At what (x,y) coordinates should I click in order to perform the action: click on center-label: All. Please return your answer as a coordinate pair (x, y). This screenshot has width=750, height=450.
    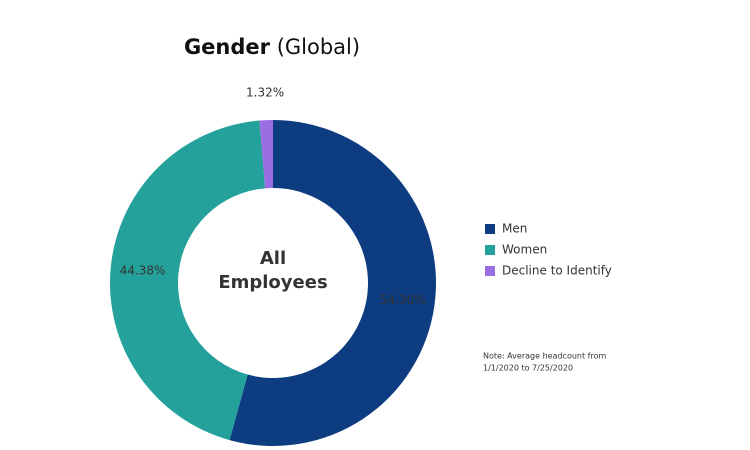
    Looking at the image, I should click on (273, 258).